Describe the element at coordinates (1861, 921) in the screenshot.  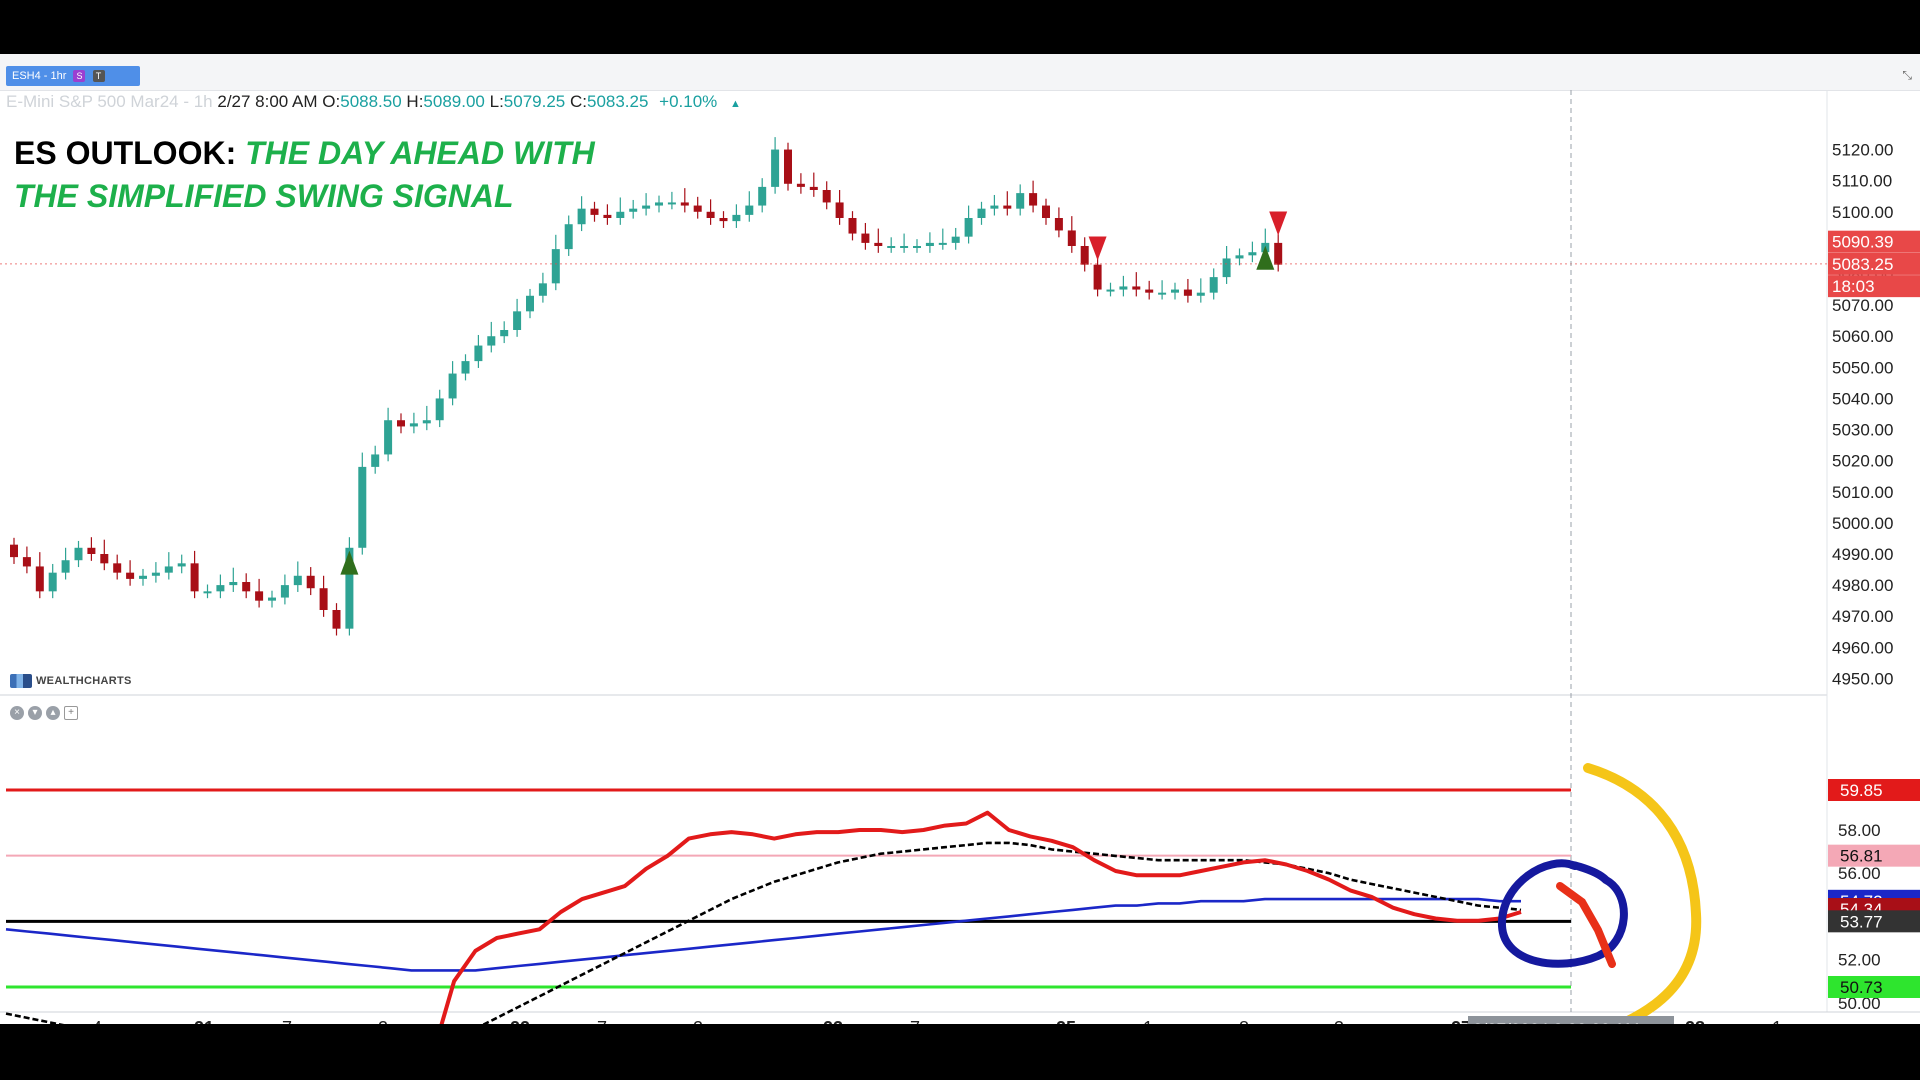
I see `indicator-value-label: 53.77` at that location.